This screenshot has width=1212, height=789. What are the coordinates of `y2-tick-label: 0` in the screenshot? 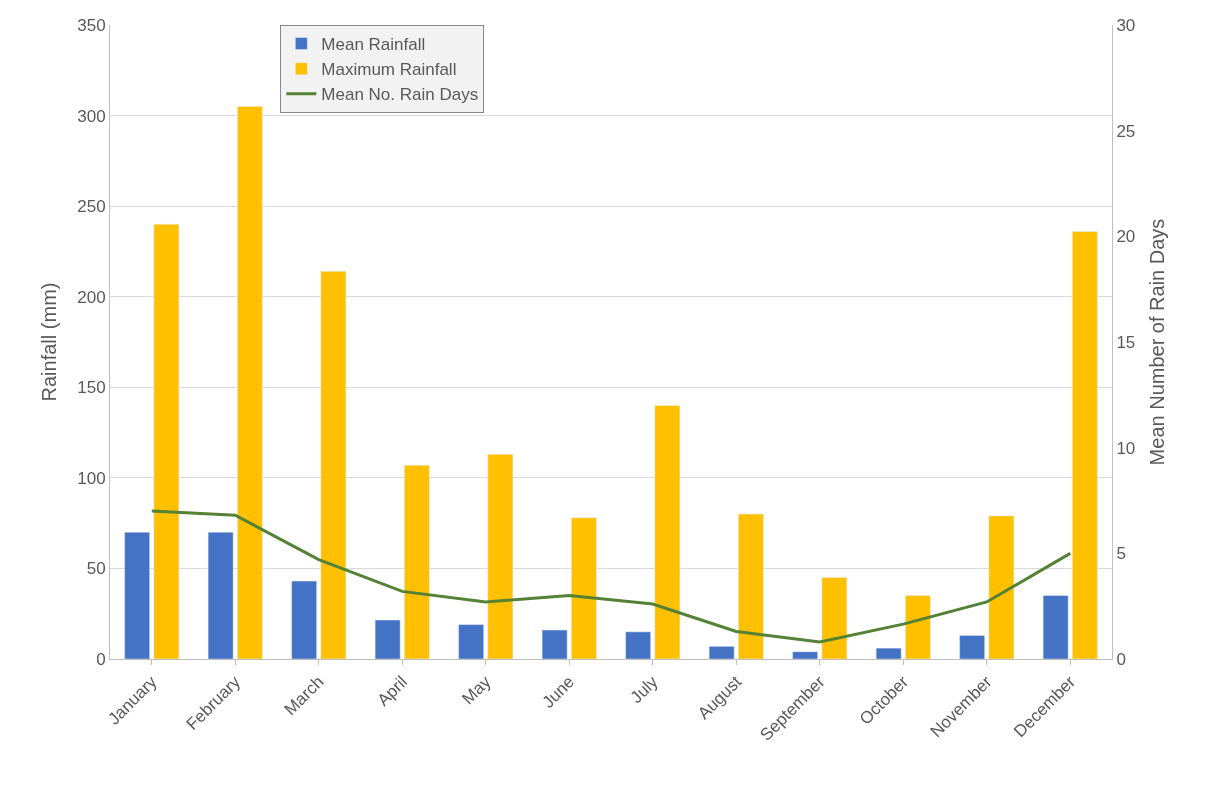 It's located at (1121, 659).